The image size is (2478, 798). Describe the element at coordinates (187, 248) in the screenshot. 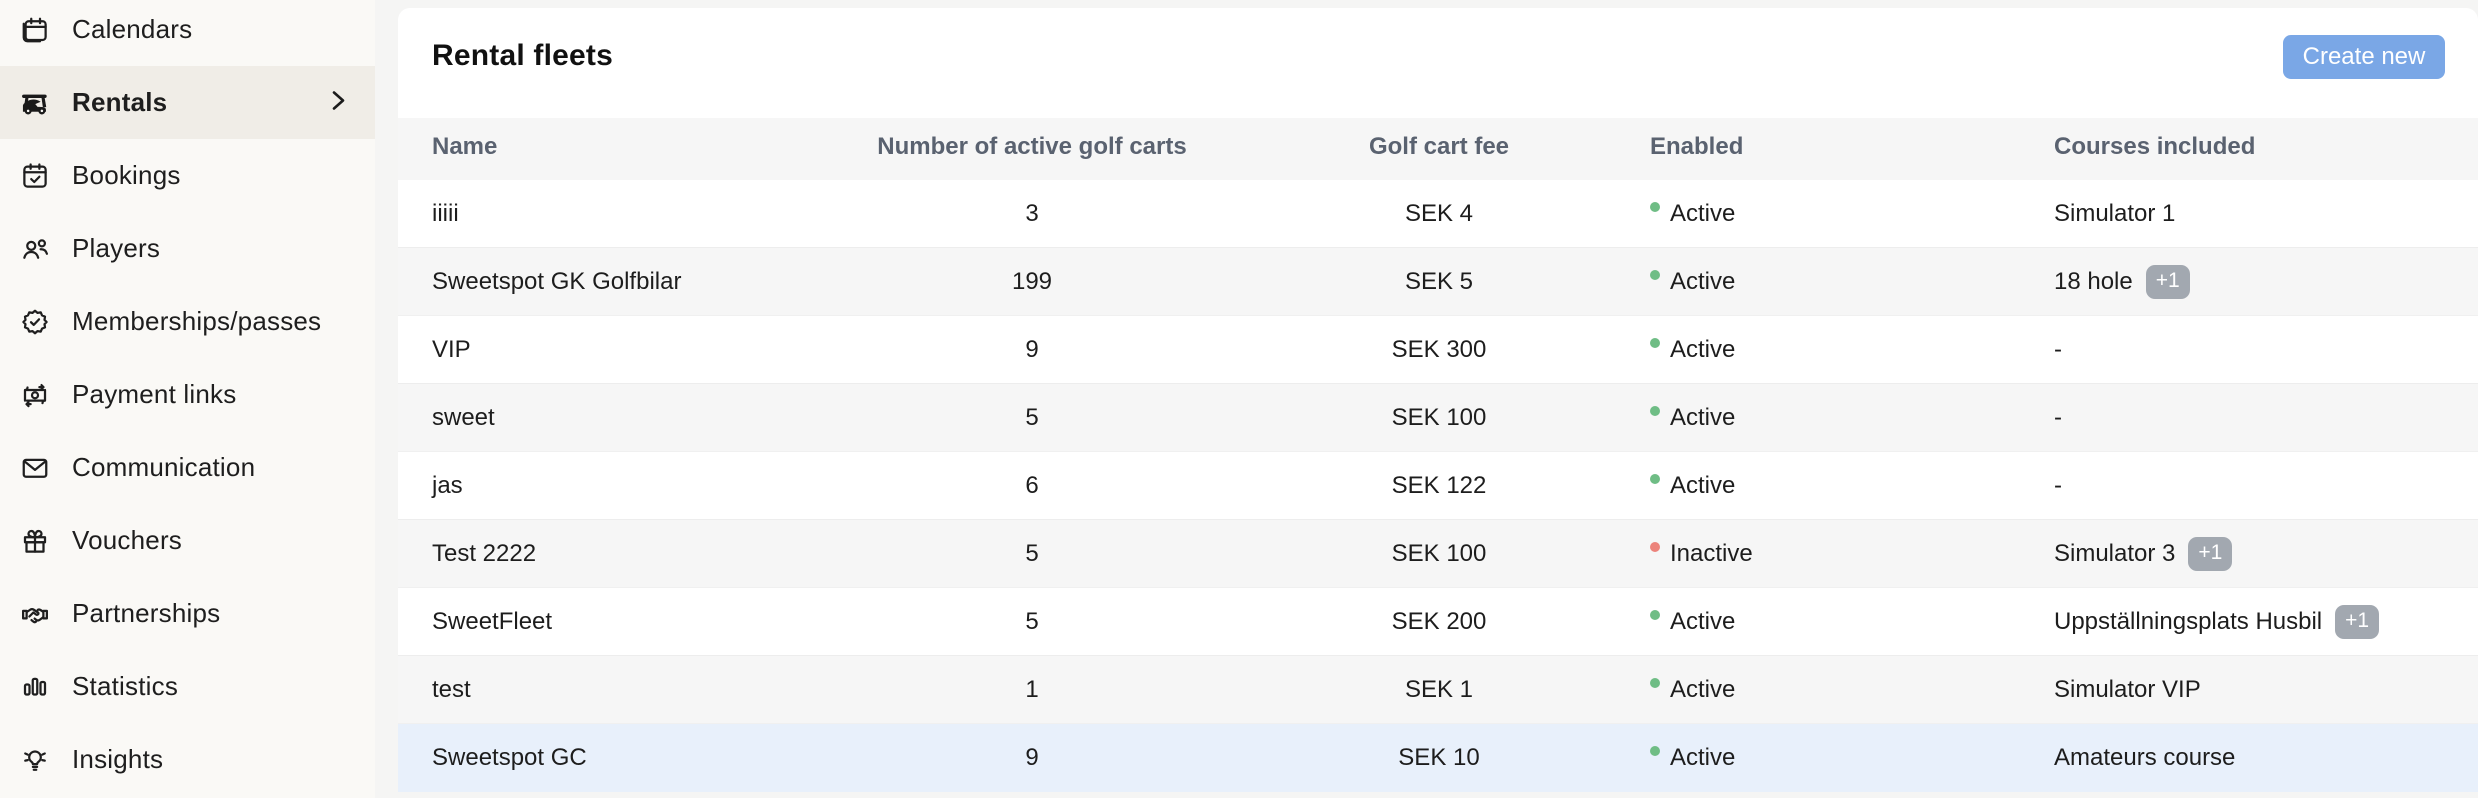

I see `sidebar-item-players: Players` at that location.